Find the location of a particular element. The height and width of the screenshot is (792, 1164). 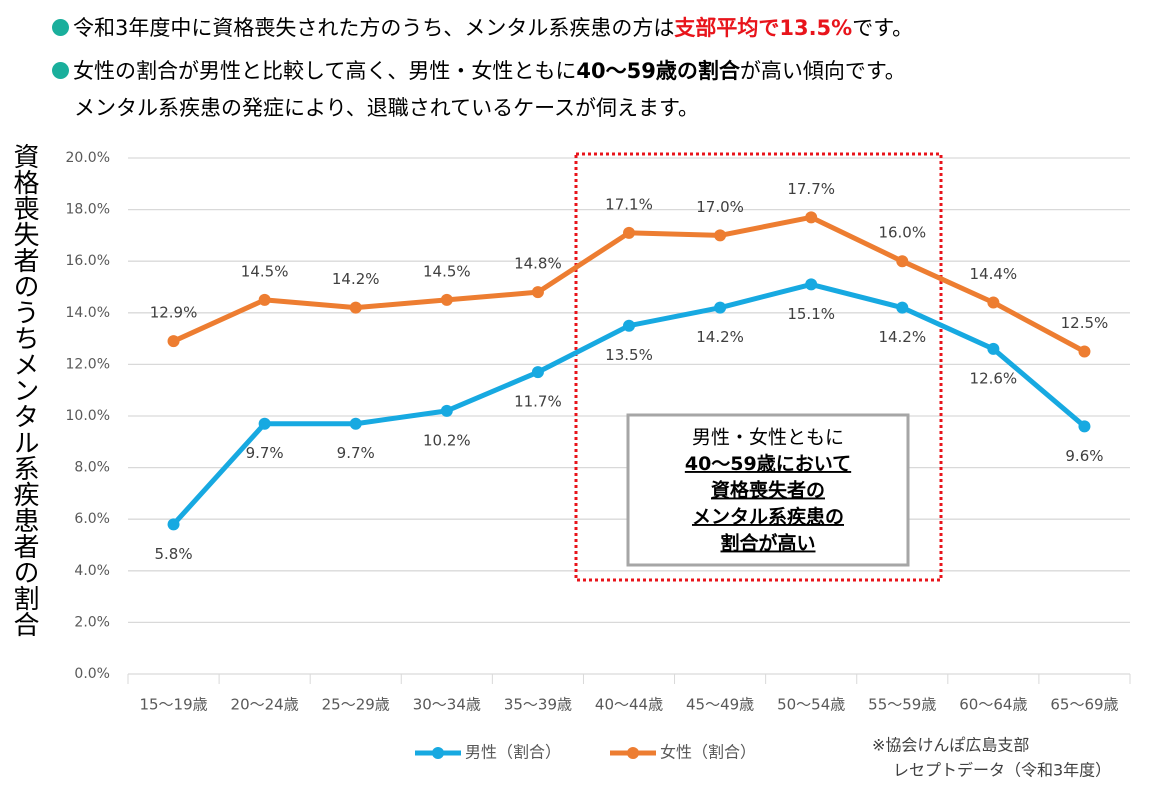

text: 女性の割合が男性と比較して高く、男性・女性ともに is located at coordinates (325, 71).